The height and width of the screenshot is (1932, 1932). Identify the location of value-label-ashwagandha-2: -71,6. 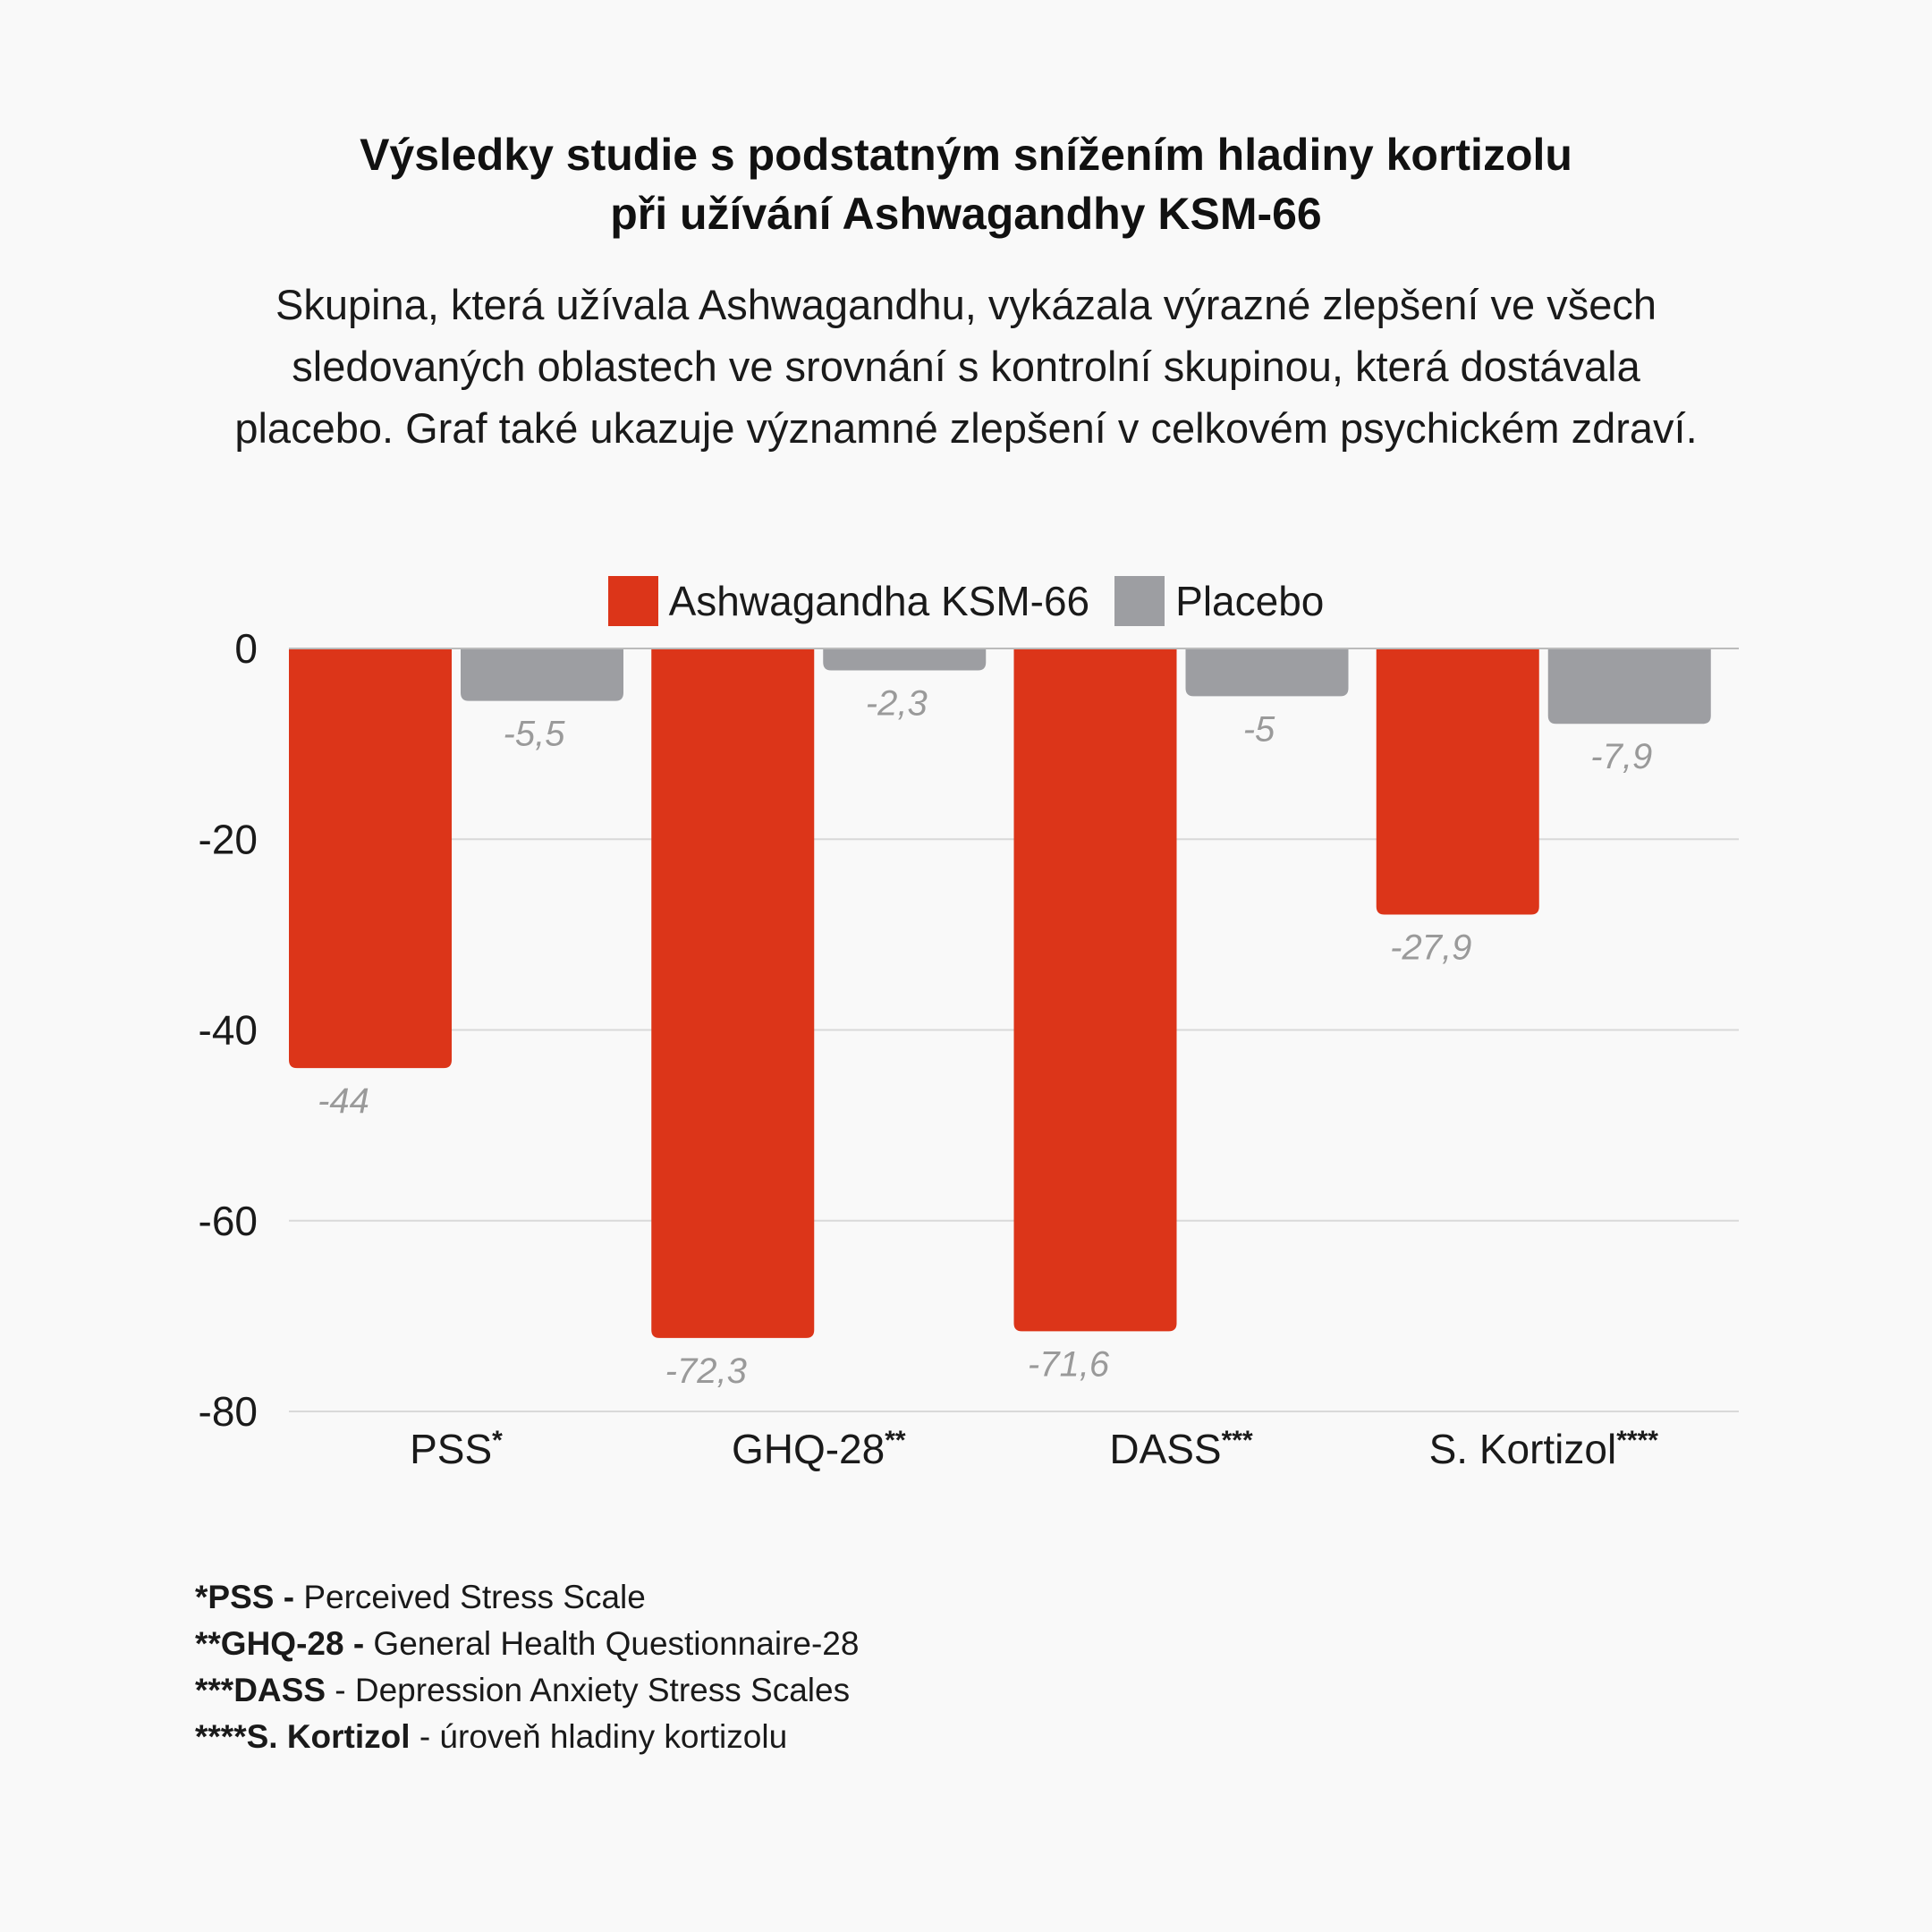
(1069, 1364).